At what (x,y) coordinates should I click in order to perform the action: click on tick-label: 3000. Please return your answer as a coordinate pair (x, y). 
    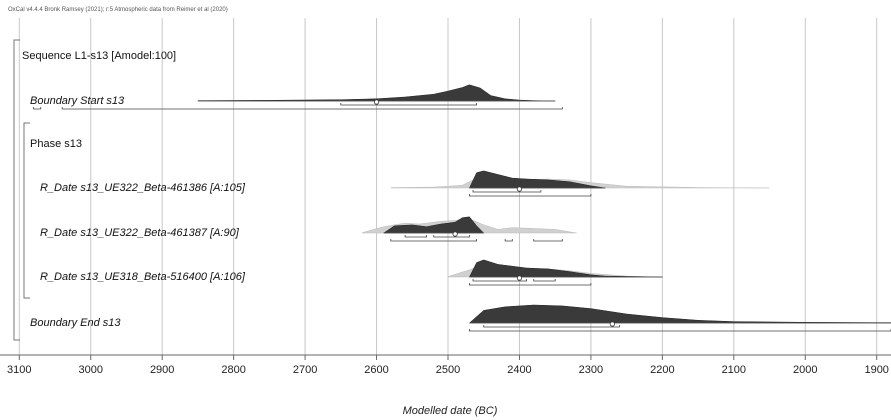
    Looking at the image, I should click on (90, 370).